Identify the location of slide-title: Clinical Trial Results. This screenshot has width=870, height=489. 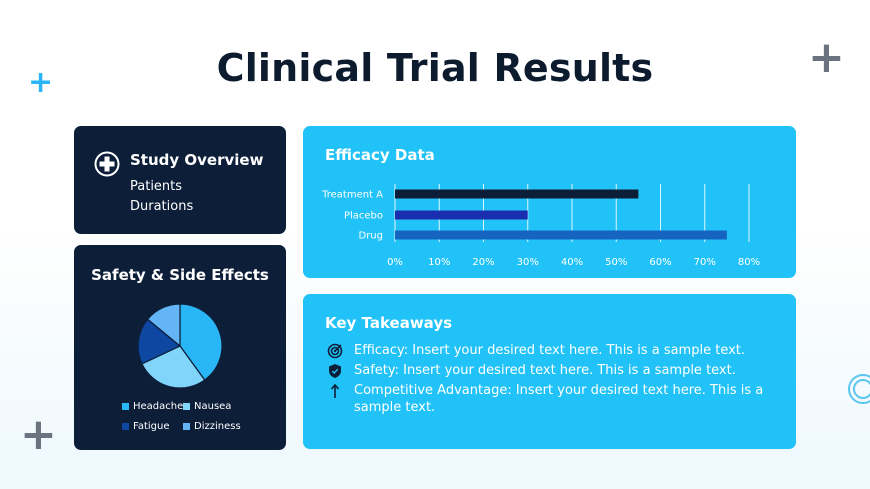
(435, 68).